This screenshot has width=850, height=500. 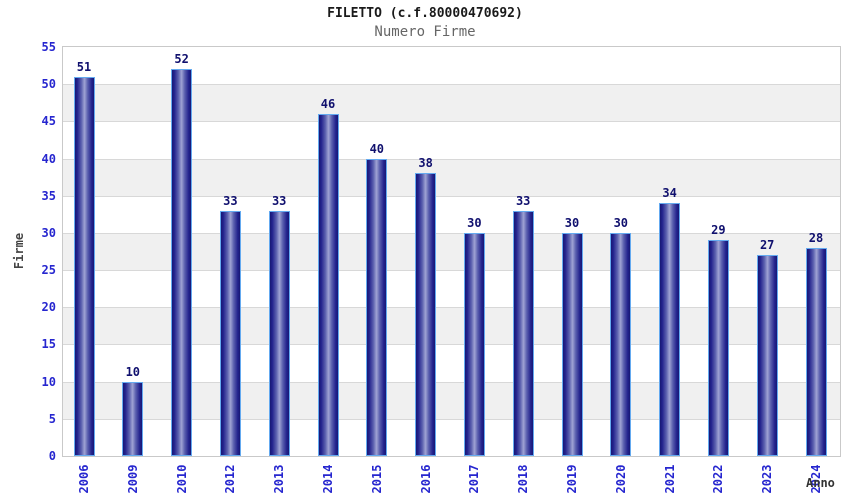 What do you see at coordinates (767, 479) in the screenshot?
I see `x-tick-label: 2023` at bounding box center [767, 479].